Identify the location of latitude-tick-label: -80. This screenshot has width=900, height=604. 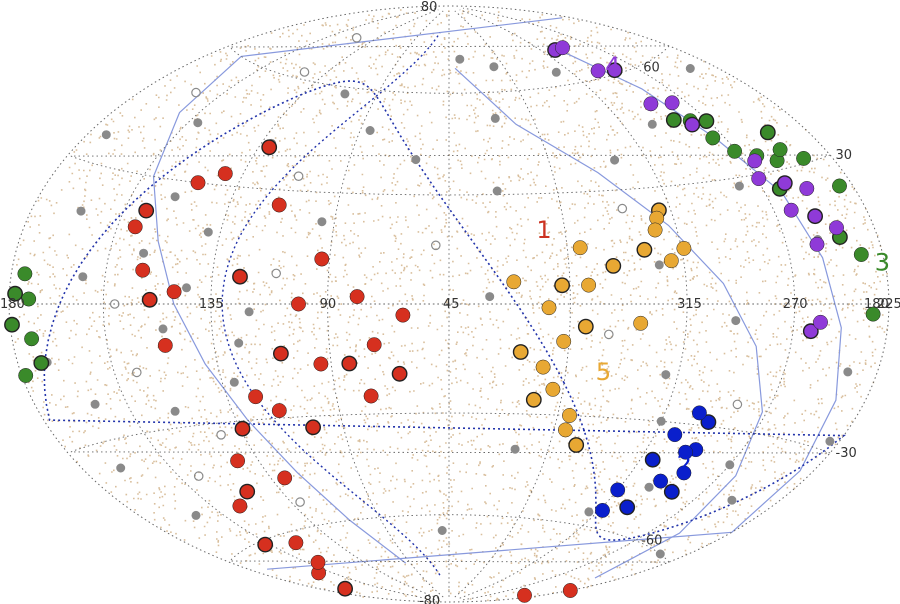
(429, 599).